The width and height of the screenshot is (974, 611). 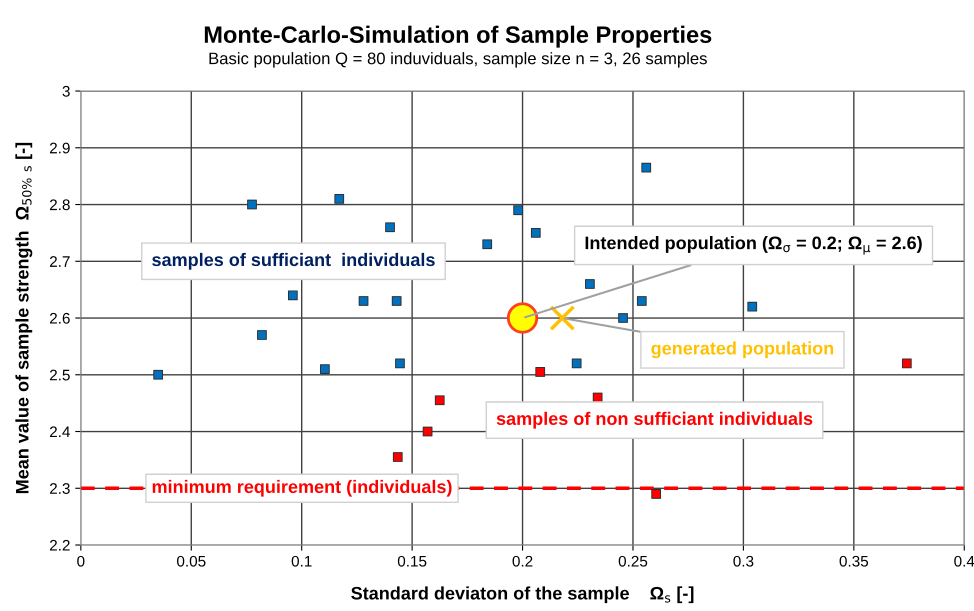 I want to click on y-tick-label: 3, so click(x=66, y=91).